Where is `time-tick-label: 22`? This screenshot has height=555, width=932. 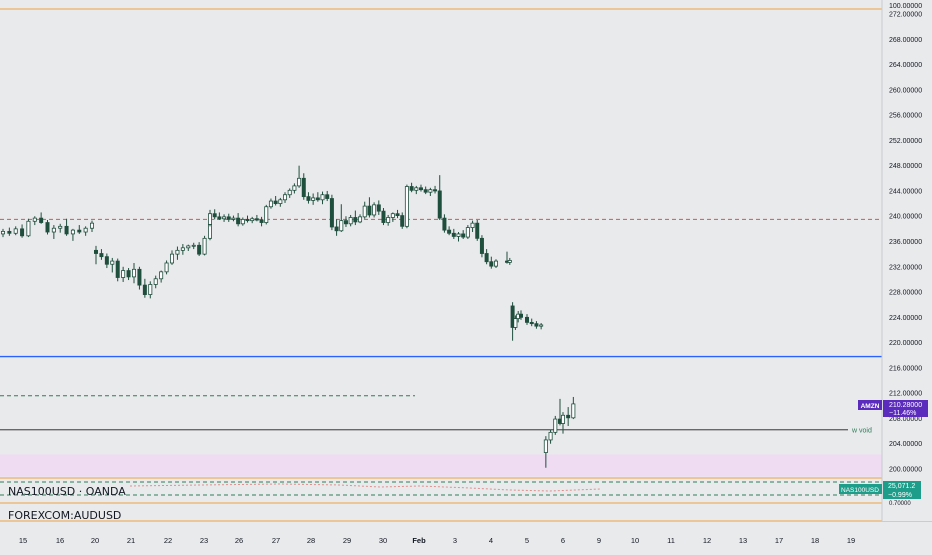
time-tick-label: 22 is located at coordinates (168, 540).